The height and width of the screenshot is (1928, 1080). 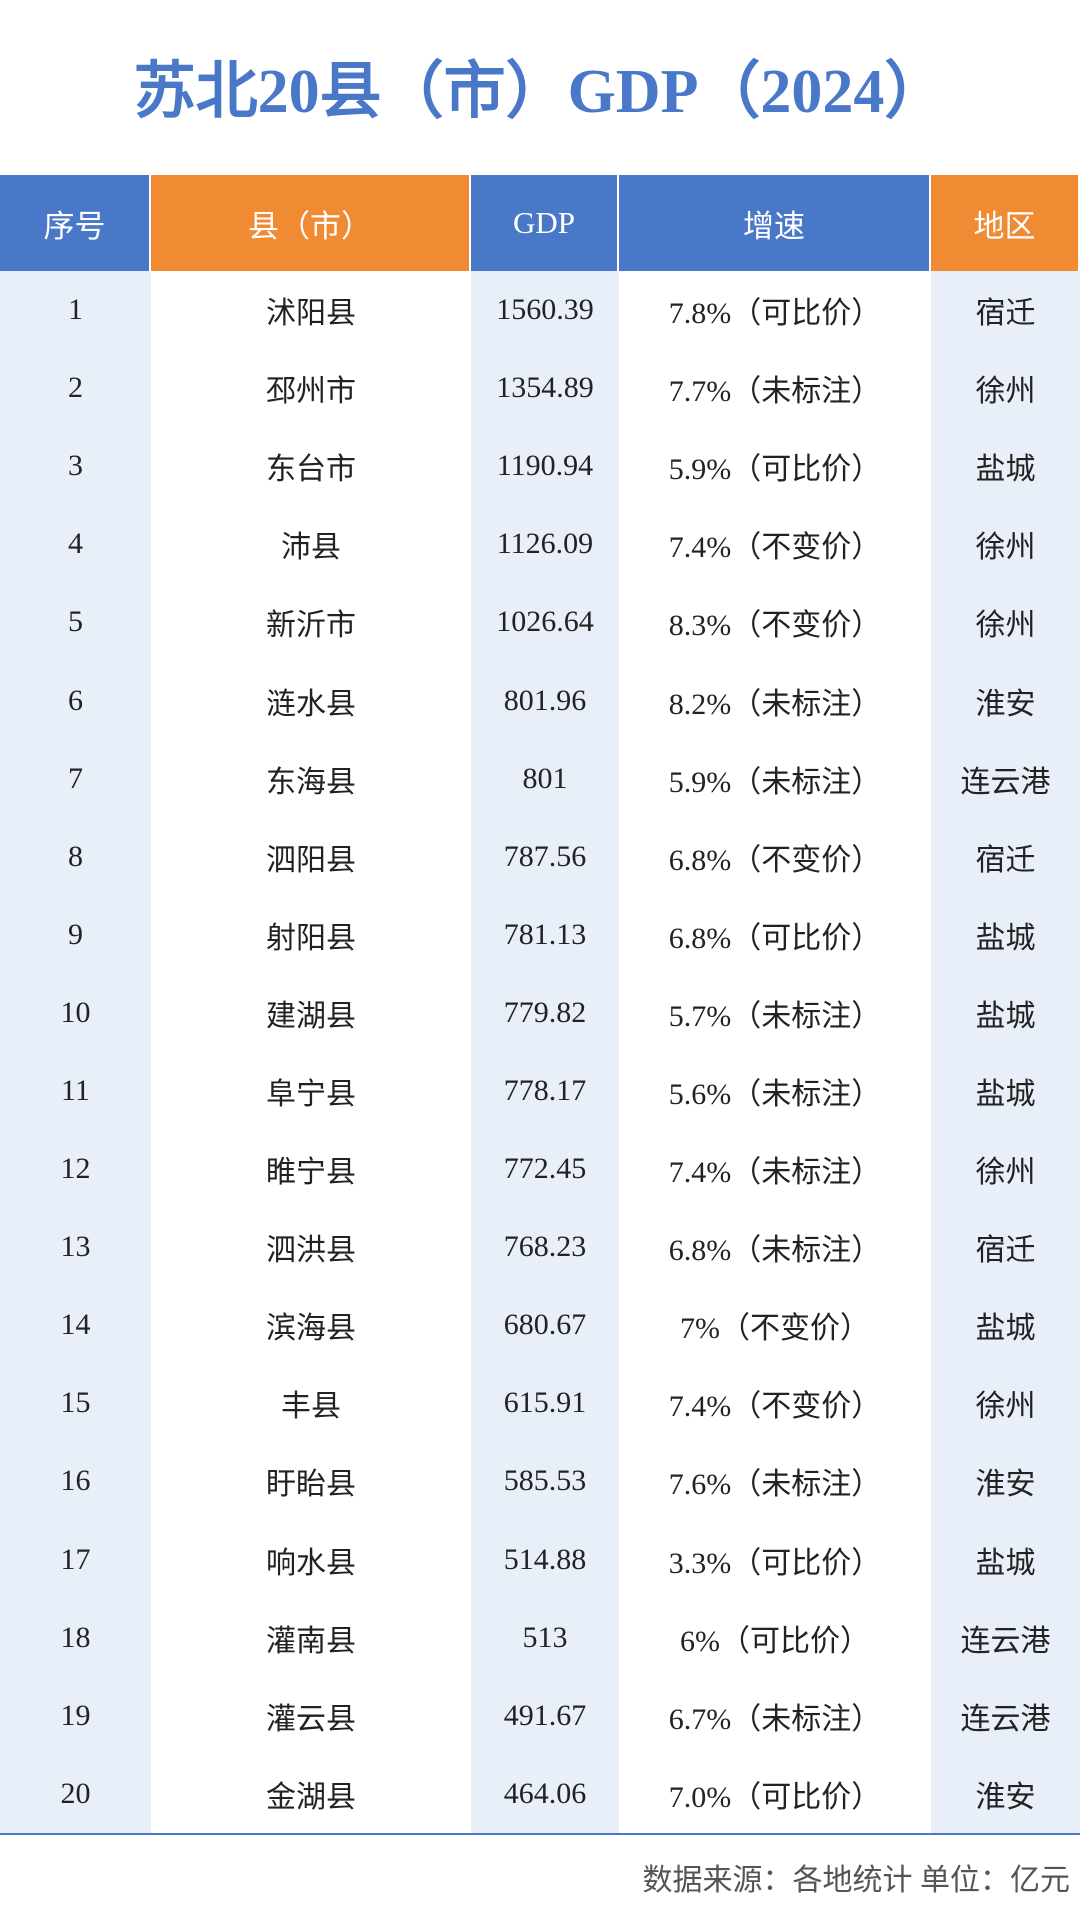 What do you see at coordinates (545, 700) in the screenshot?
I see `table-cell: 801.96` at bounding box center [545, 700].